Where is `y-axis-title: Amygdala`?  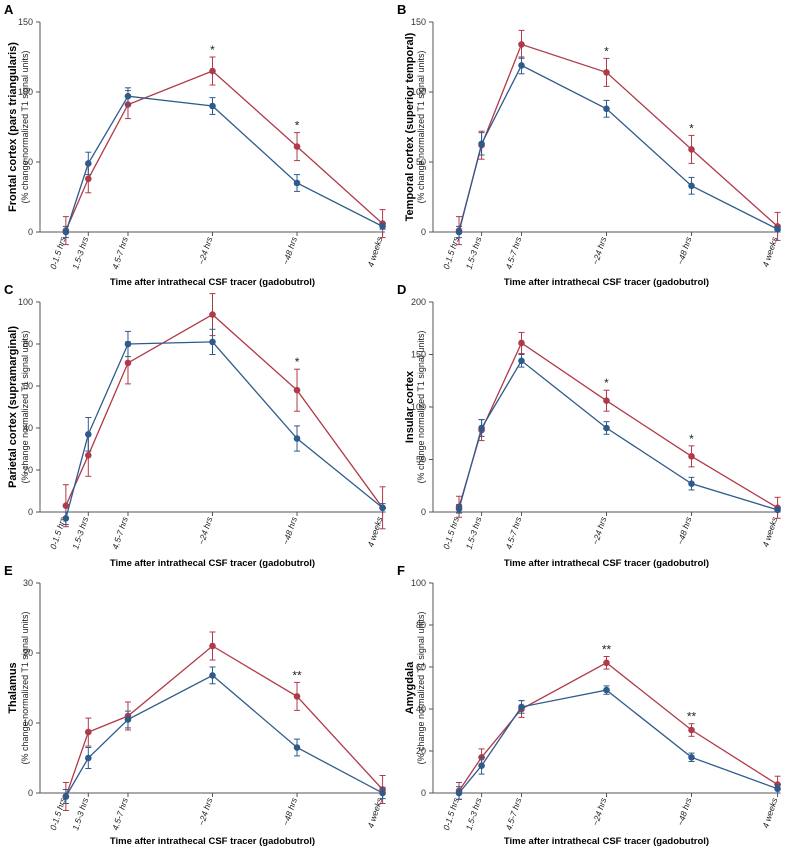
y-axis-title: Amygdala is located at coordinates (410, 687).